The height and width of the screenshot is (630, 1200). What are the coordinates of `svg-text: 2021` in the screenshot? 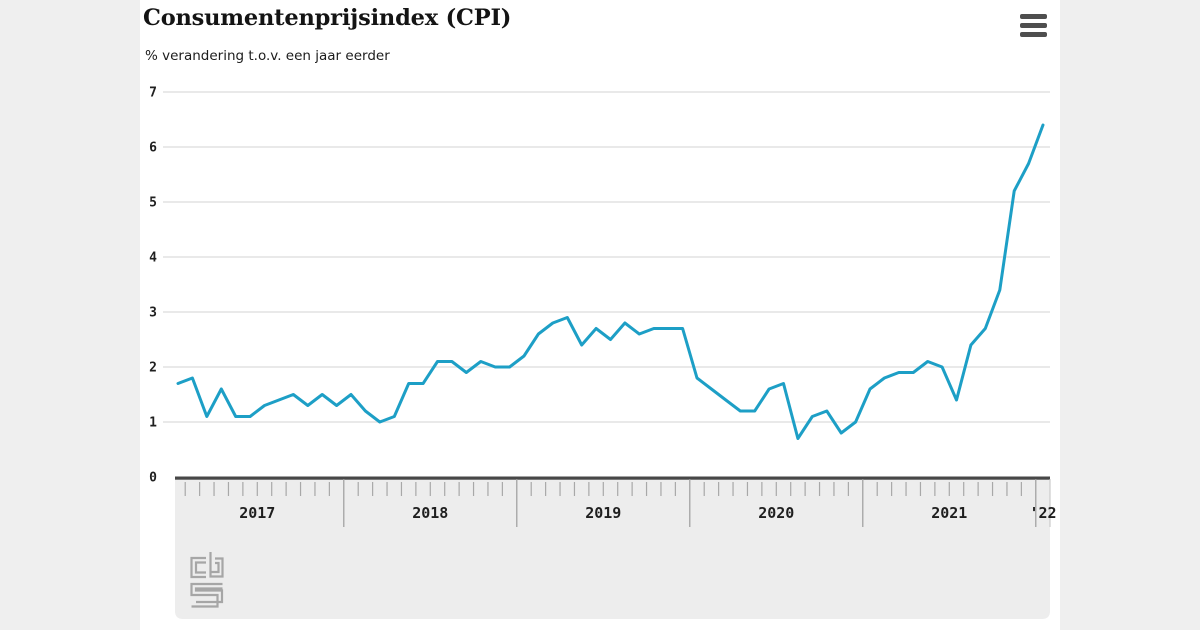 It's located at (949, 513).